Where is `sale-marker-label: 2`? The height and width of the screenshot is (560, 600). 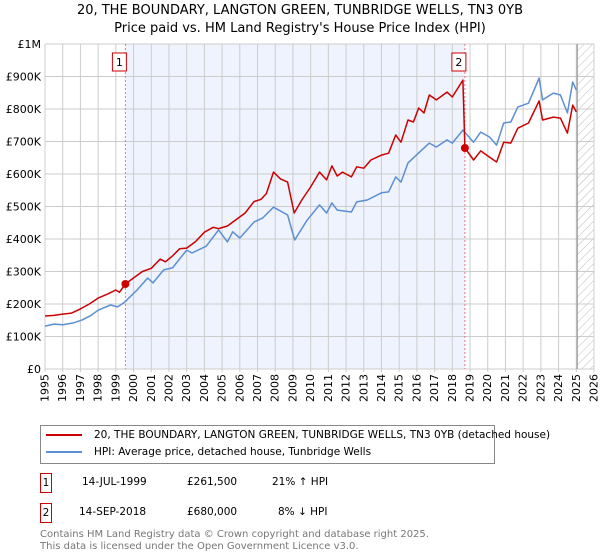 sale-marker-label: 2 is located at coordinates (458, 62).